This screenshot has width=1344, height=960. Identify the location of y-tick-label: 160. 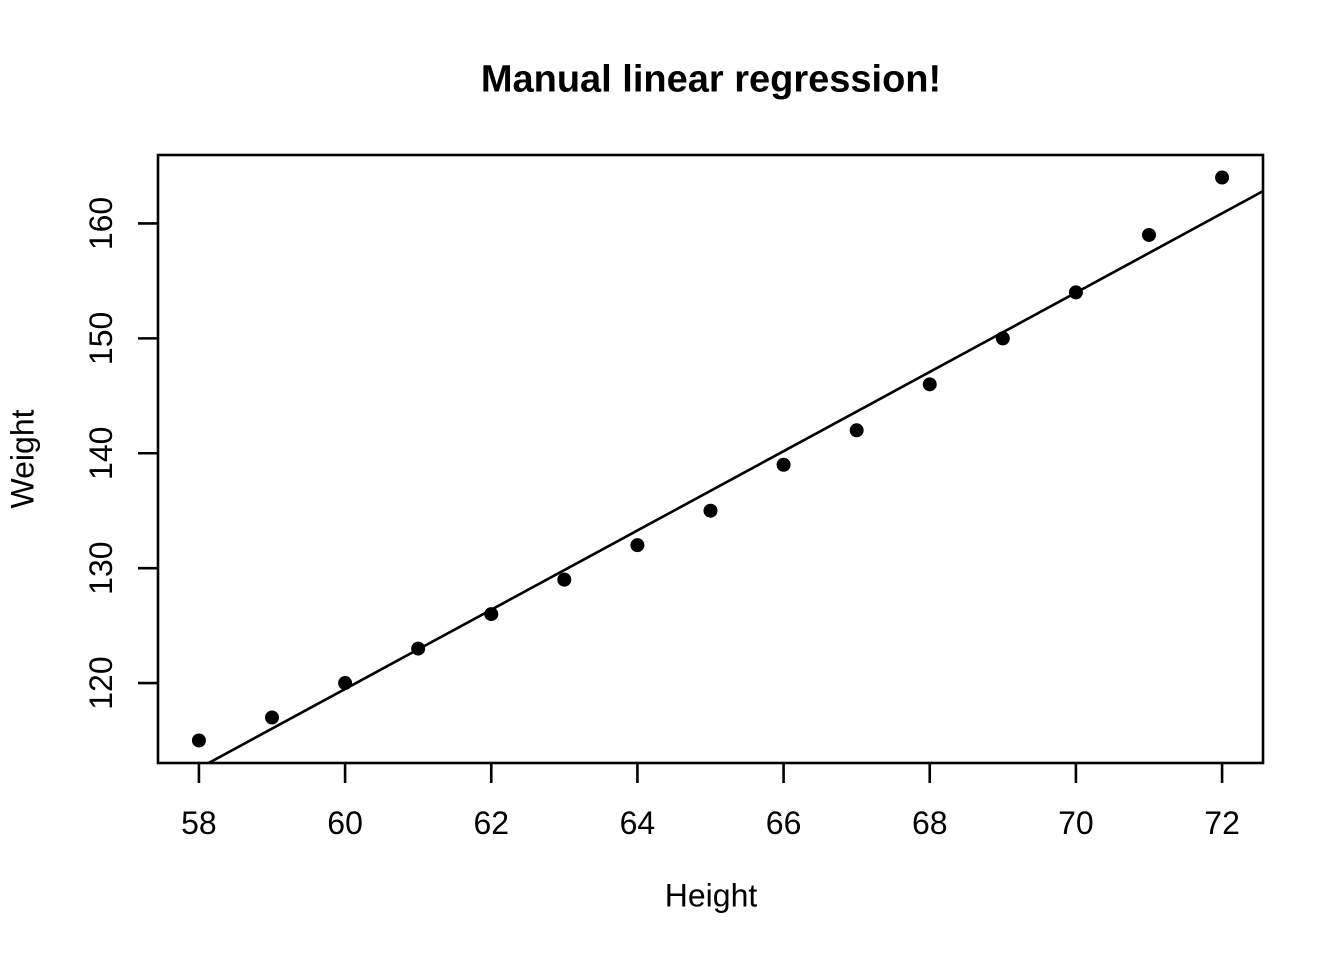
(101, 223).